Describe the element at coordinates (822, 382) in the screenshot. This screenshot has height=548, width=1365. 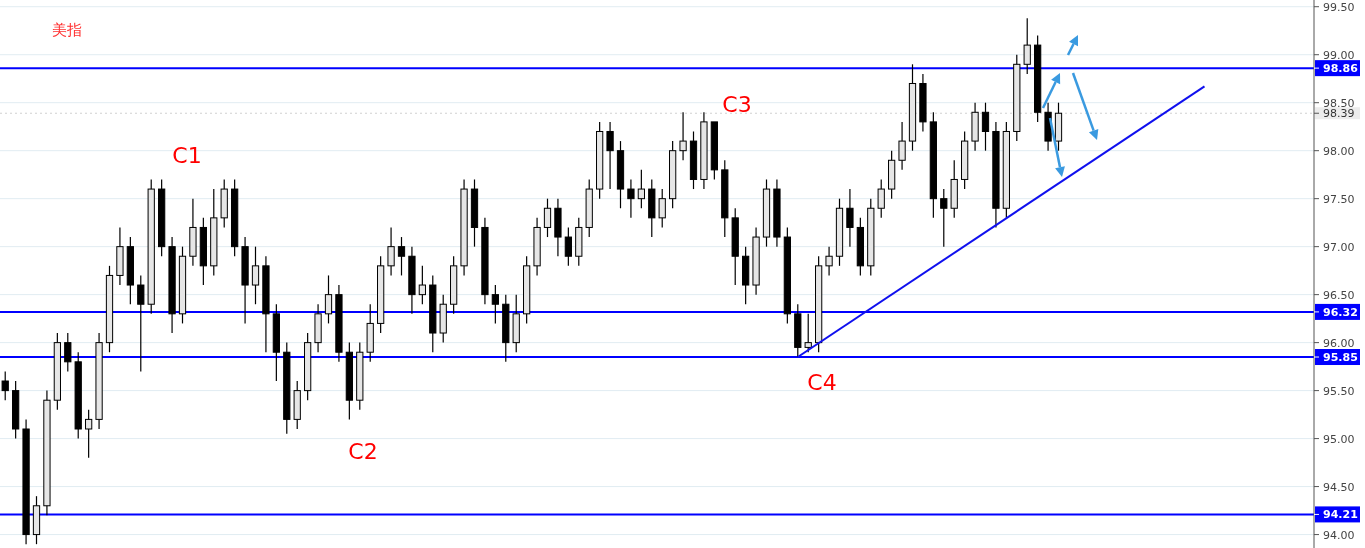
I see `annotation: C4` at that location.